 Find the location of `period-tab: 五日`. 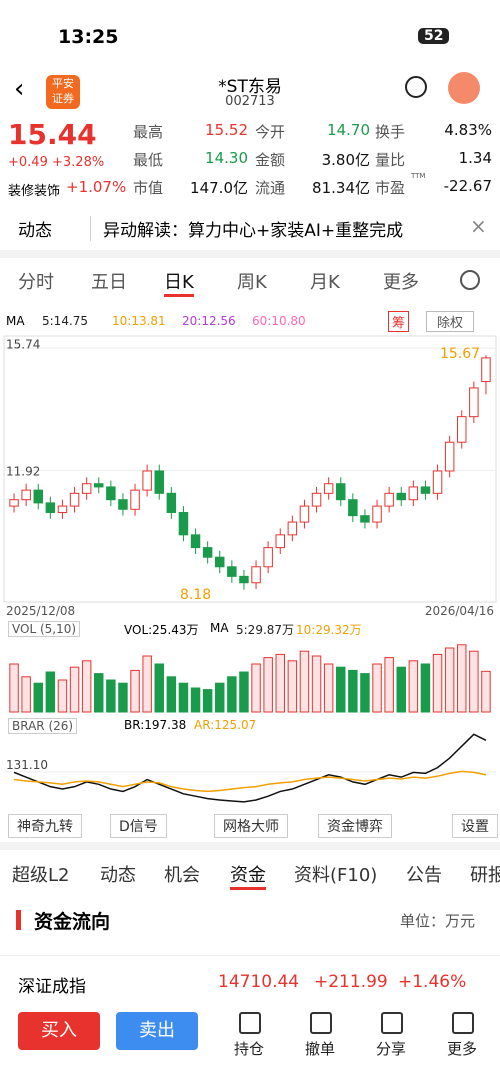

period-tab: 五日 is located at coordinates (109, 282).